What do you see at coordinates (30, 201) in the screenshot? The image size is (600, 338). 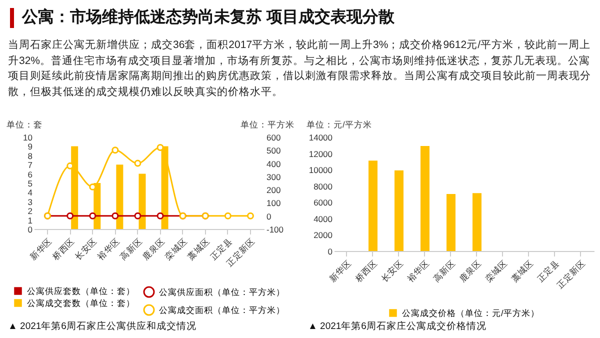 I see `y-tick-label: 3` at bounding box center [30, 201].